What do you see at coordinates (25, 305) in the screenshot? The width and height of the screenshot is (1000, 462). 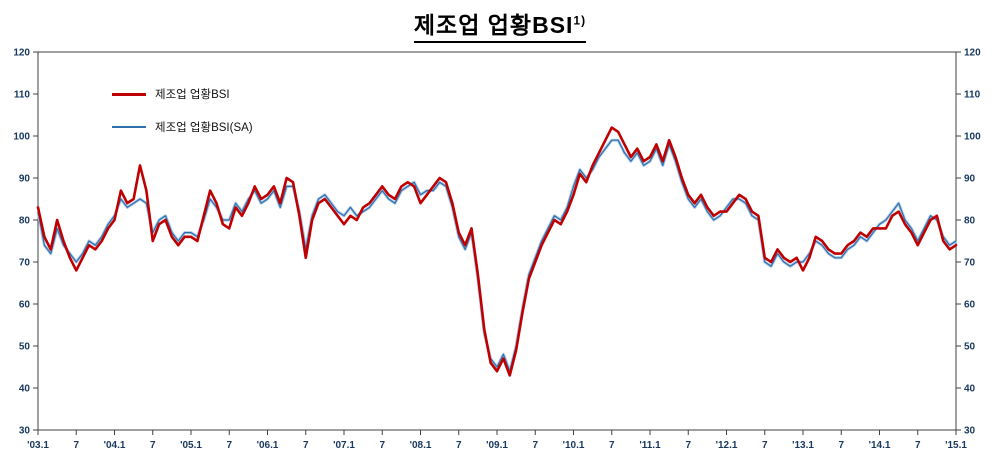 I see `y-axis-label-left: 60` at bounding box center [25, 305].